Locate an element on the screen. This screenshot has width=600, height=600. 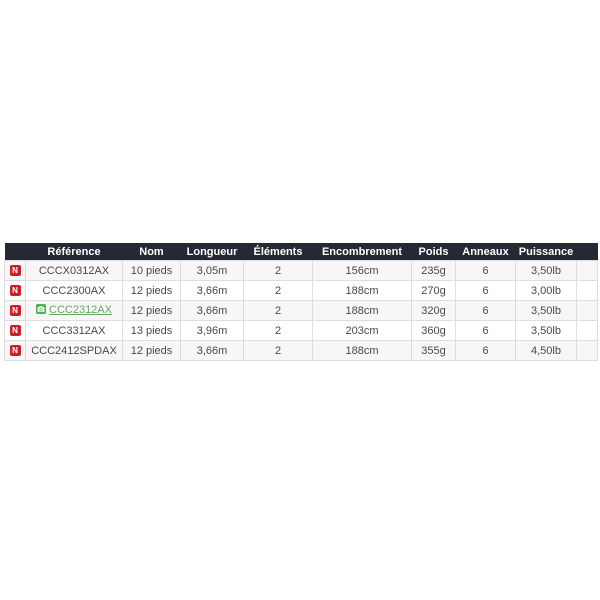
camera-icon is located at coordinates (41, 310).